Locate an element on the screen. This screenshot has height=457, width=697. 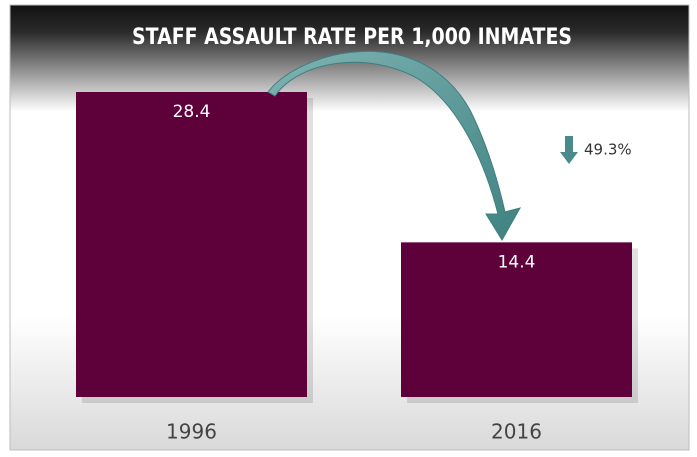
value-label: 14.4 is located at coordinates (517, 262).